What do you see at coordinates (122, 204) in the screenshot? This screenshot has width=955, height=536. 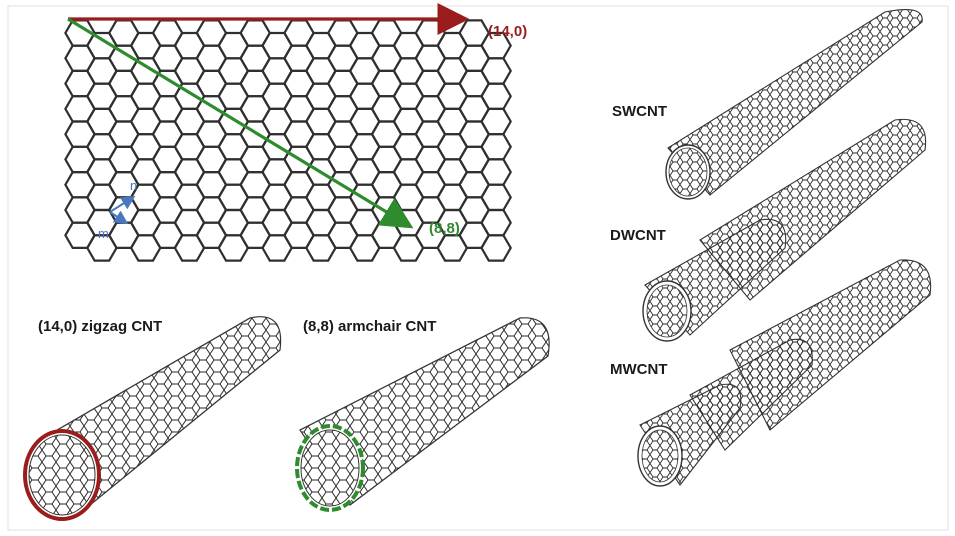 I see `unit-vector-n-arrow` at bounding box center [122, 204].